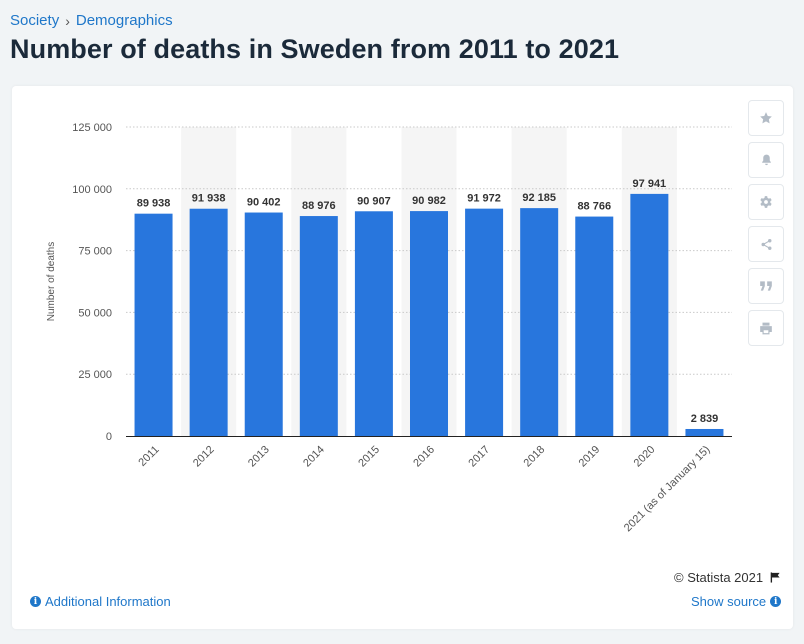  I want to click on y-tick-label: 50 000, so click(95, 313).